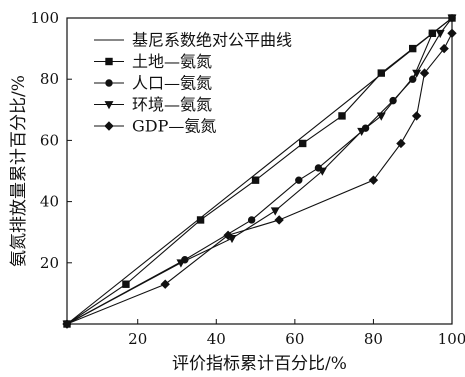 The width and height of the screenshot is (465, 377). I want to click on legend-item: 土地—氨氮, so click(153, 61).